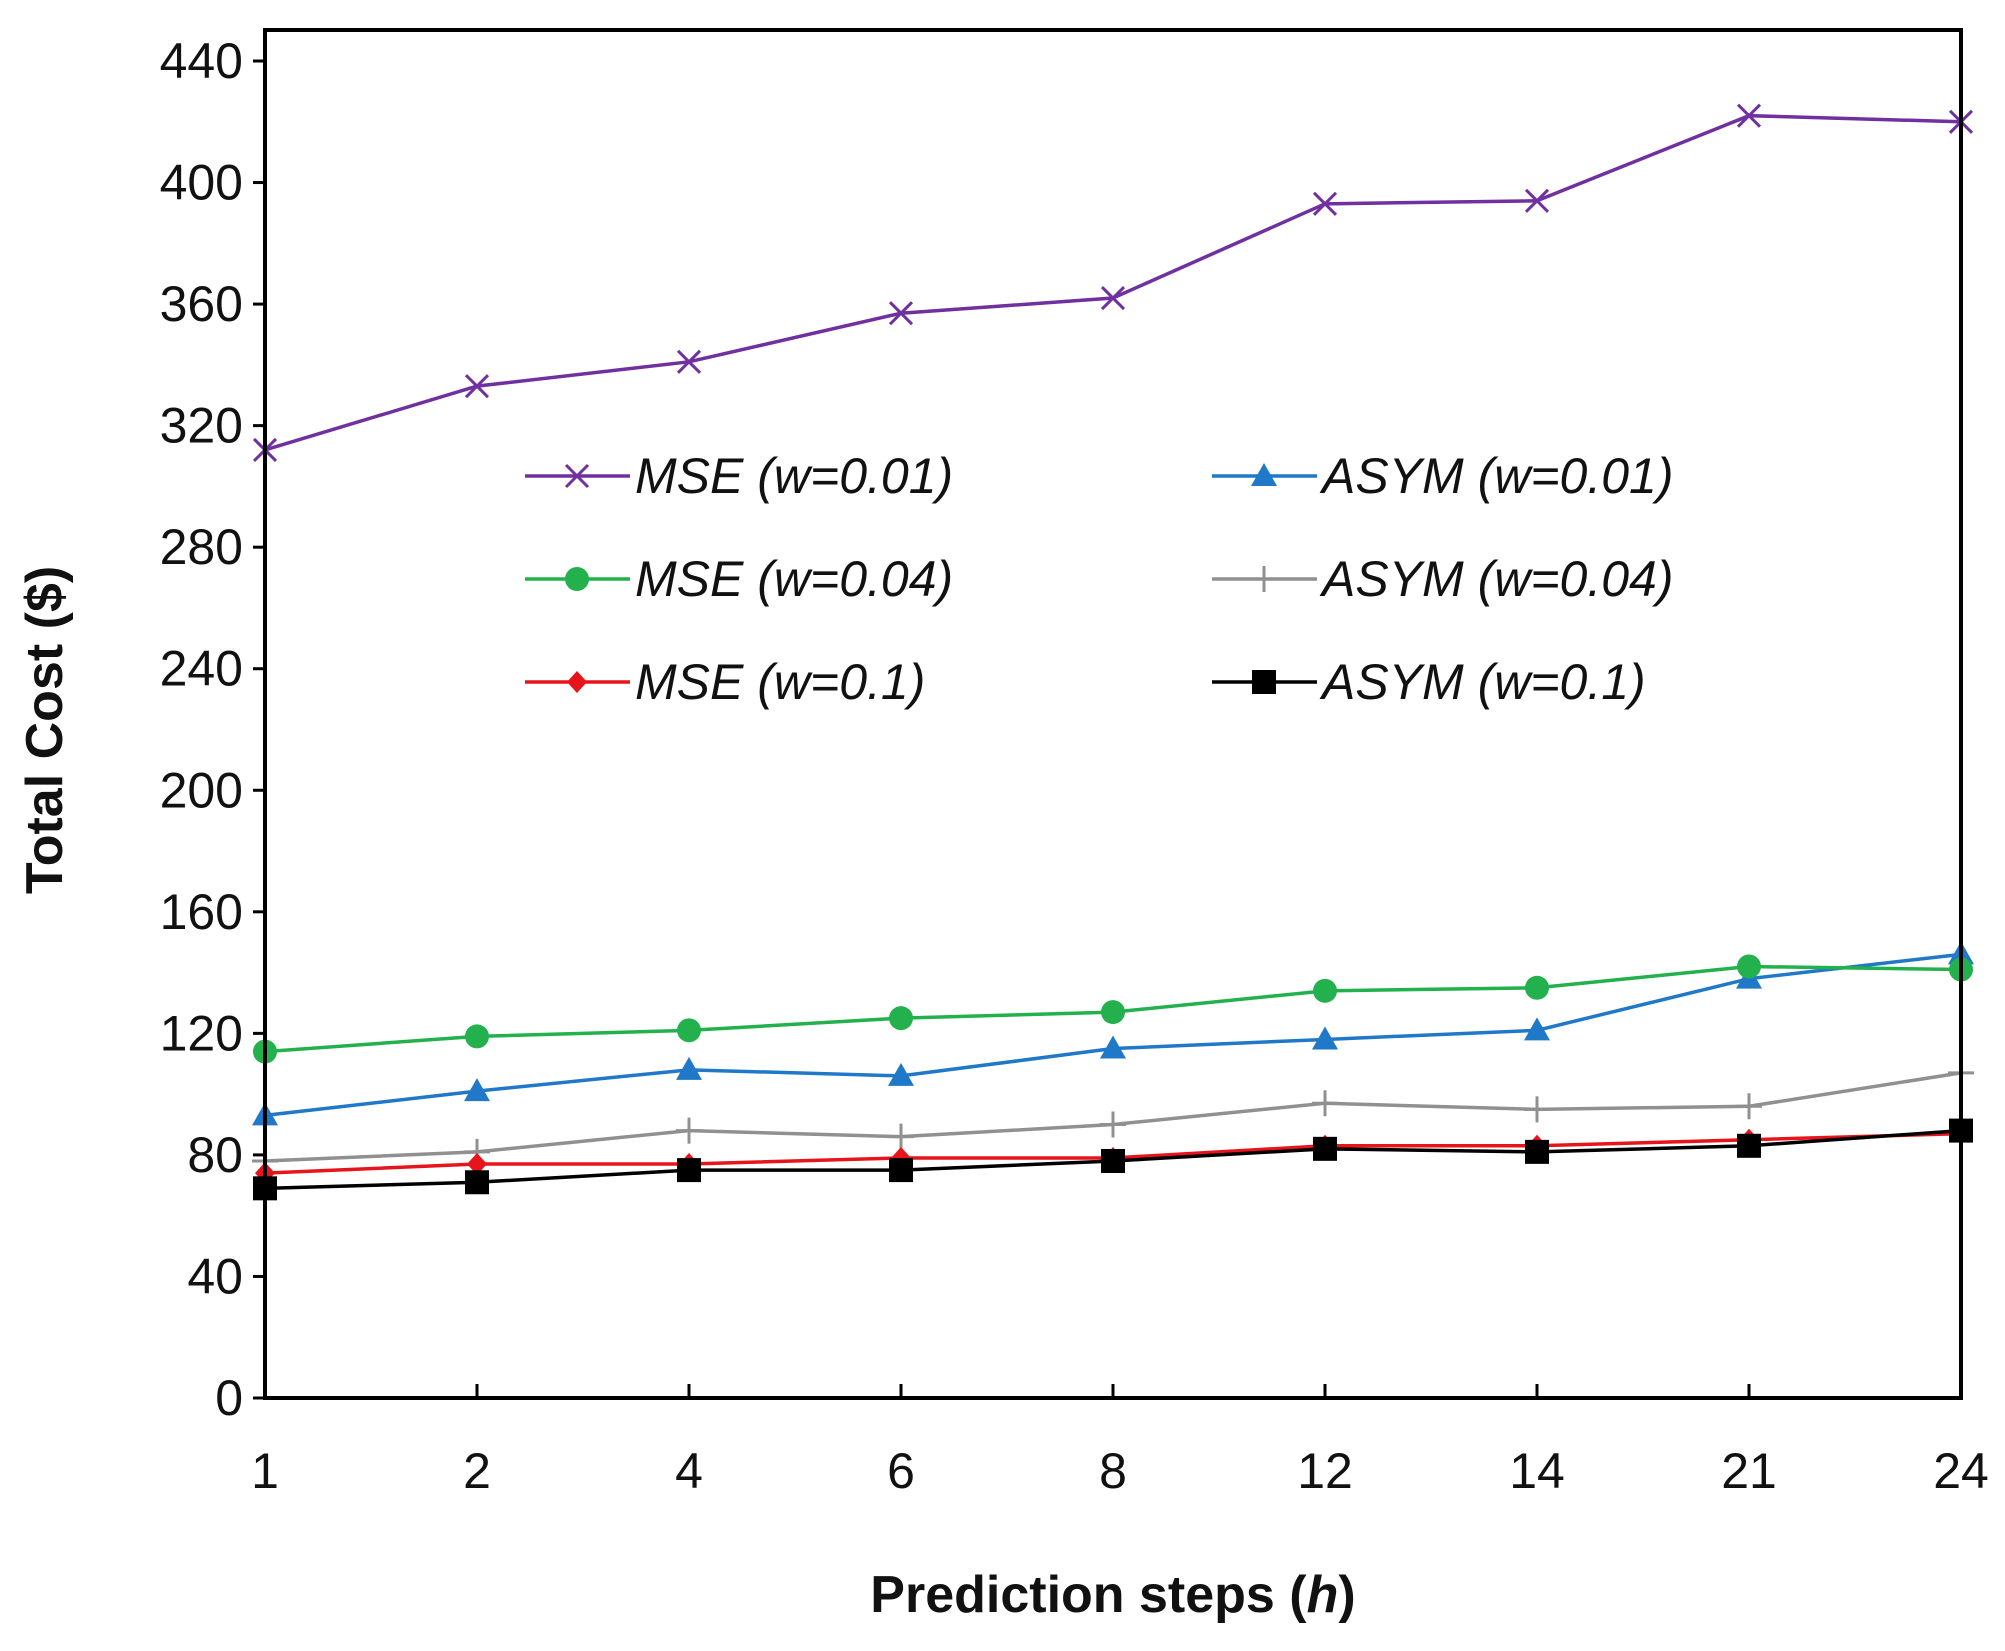 The width and height of the screenshot is (2005, 1651). Describe the element at coordinates (45, 730) in the screenshot. I see `y-axis-label: Total Cost ($)` at that location.